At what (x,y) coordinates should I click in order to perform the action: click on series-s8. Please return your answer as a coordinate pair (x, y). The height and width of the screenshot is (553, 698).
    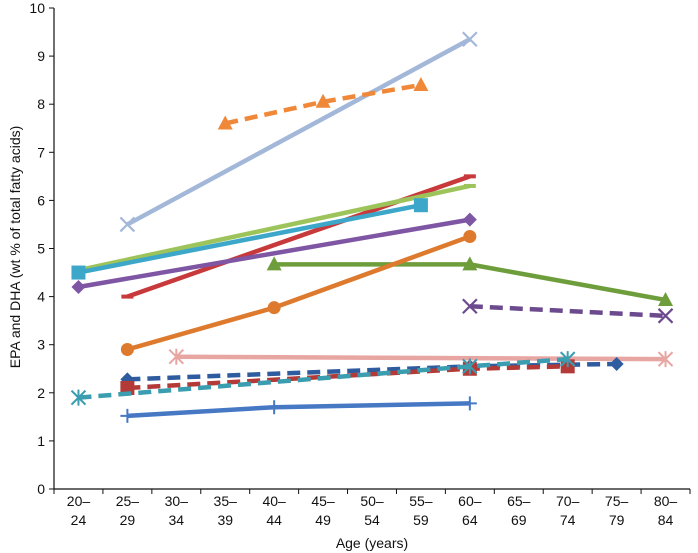
    Looking at the image, I should click on (298, 293).